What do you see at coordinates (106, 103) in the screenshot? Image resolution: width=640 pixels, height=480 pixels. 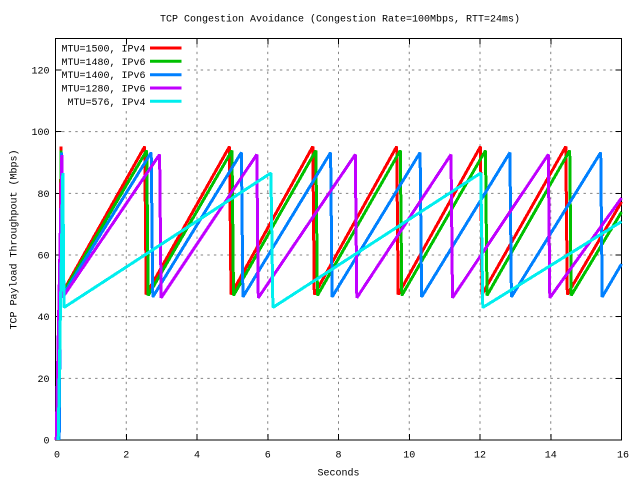 I see `svg-text: MTU=576, IPv4` at bounding box center [106, 103].